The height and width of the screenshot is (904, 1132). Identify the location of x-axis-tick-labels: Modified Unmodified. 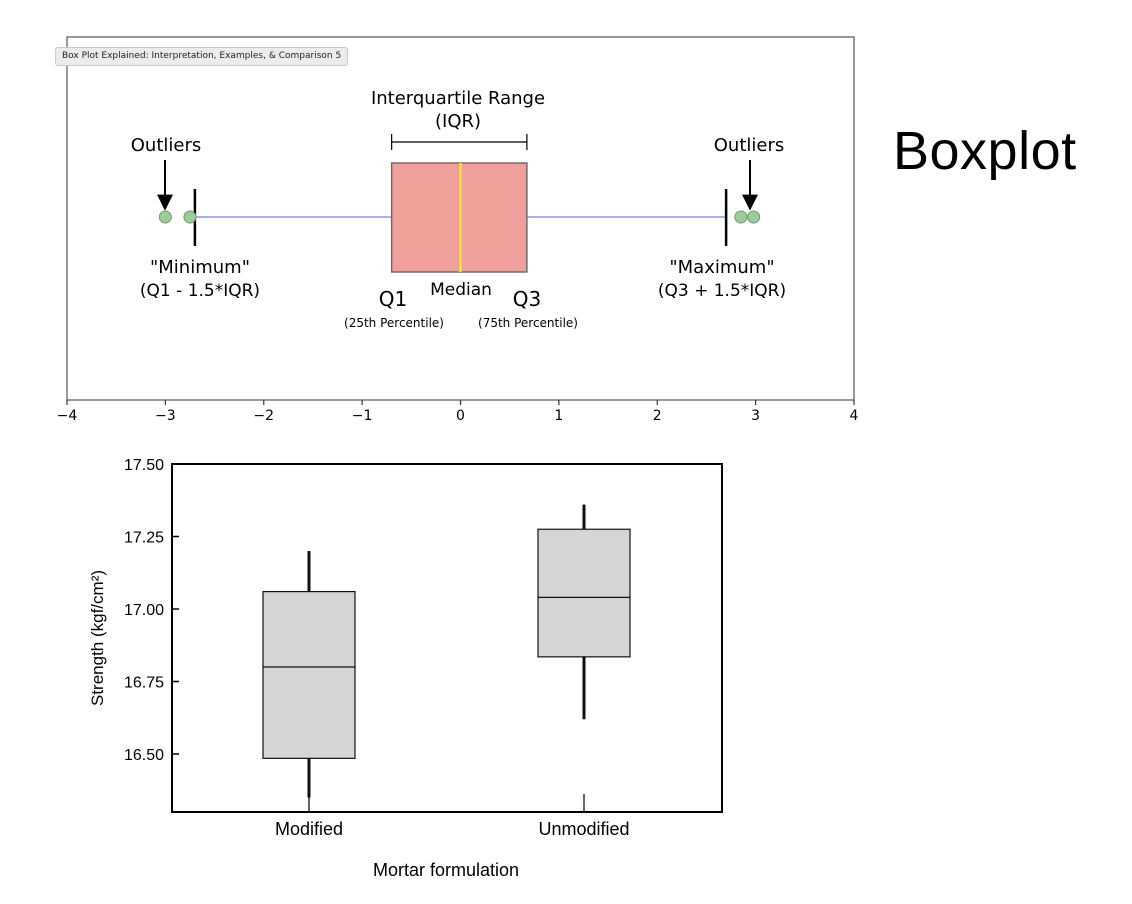
(452, 816).